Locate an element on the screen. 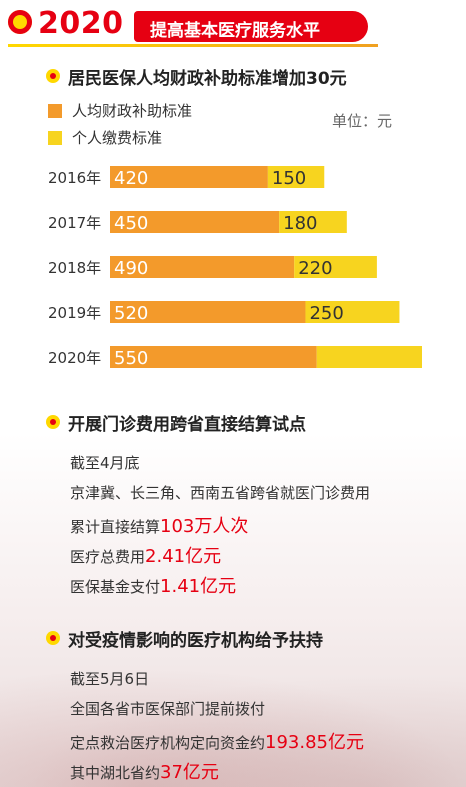  section3-line-highlight: 37亿元 is located at coordinates (189, 772).